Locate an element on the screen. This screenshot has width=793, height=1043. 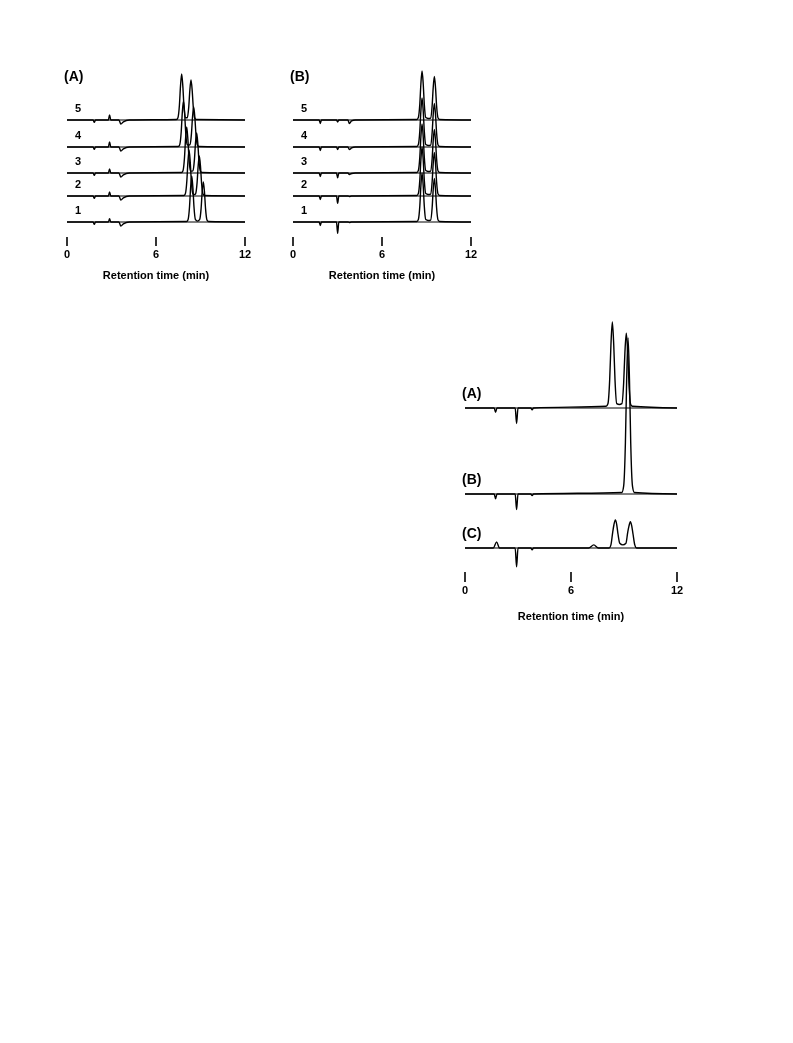
series-label: (B) is located at coordinates (472, 479).